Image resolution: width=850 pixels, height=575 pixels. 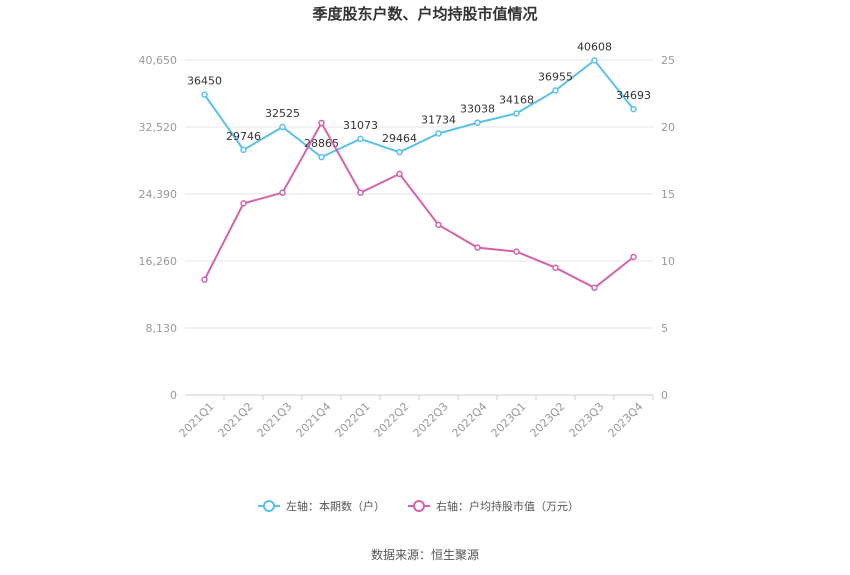 I want to click on legend-label: 右轴：户均持股市值（万元）, so click(x=507, y=506).